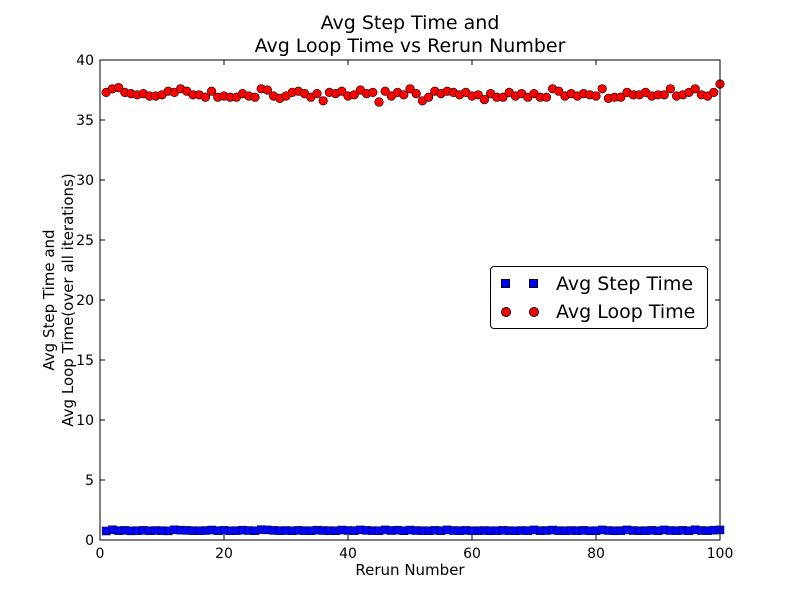  Describe the element at coordinates (85, 301) in the screenshot. I see `y-tick-label: 20` at that location.